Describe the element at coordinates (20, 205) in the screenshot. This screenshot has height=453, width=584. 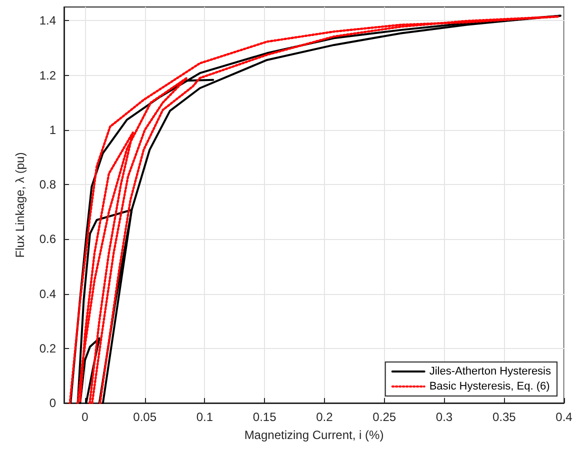
I see `y-axis-title: Flux Linkage, λ (pu)` at that location.